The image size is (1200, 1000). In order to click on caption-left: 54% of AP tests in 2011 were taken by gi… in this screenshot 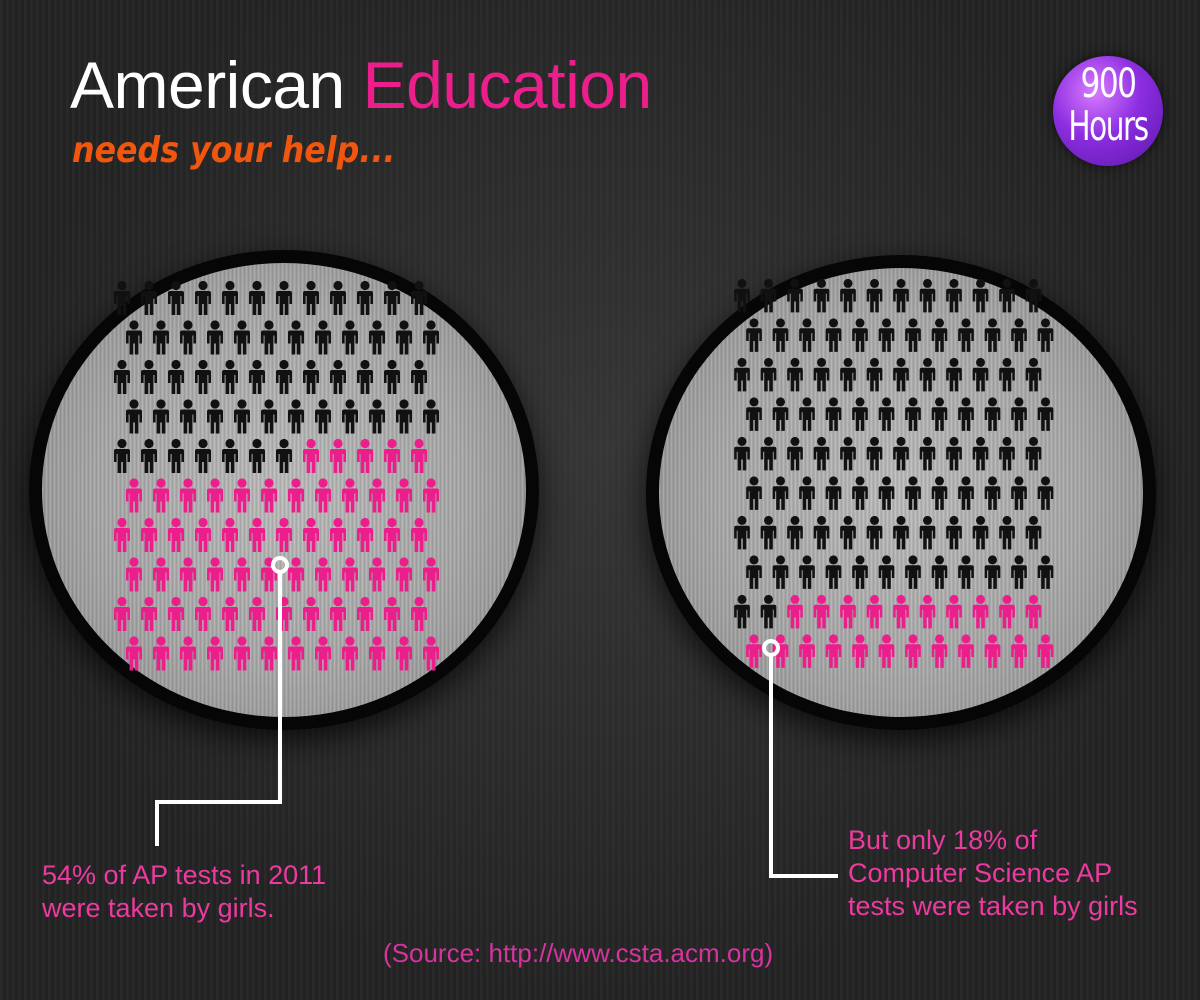, I will do `click(184, 892)`.